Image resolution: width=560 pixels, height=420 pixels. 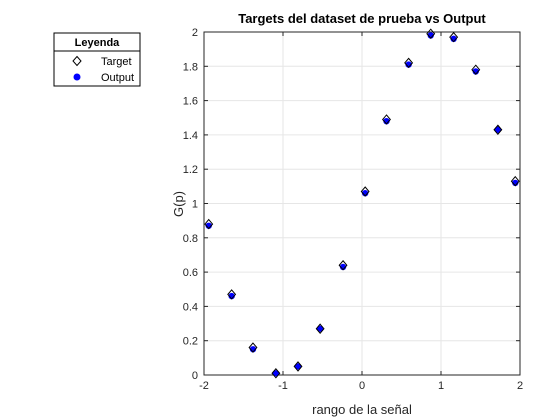 I want to click on y-axis-label: G(p), so click(x=178, y=204).